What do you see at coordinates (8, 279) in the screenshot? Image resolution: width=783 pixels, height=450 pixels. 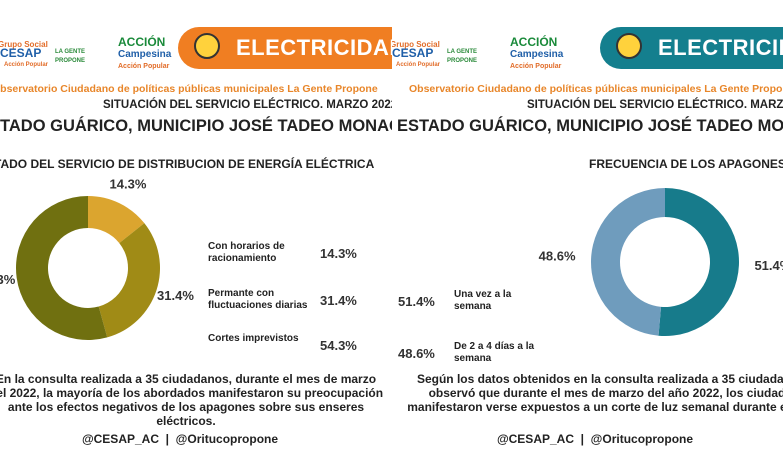 I see `slice-label: 54.3%` at bounding box center [8, 279].